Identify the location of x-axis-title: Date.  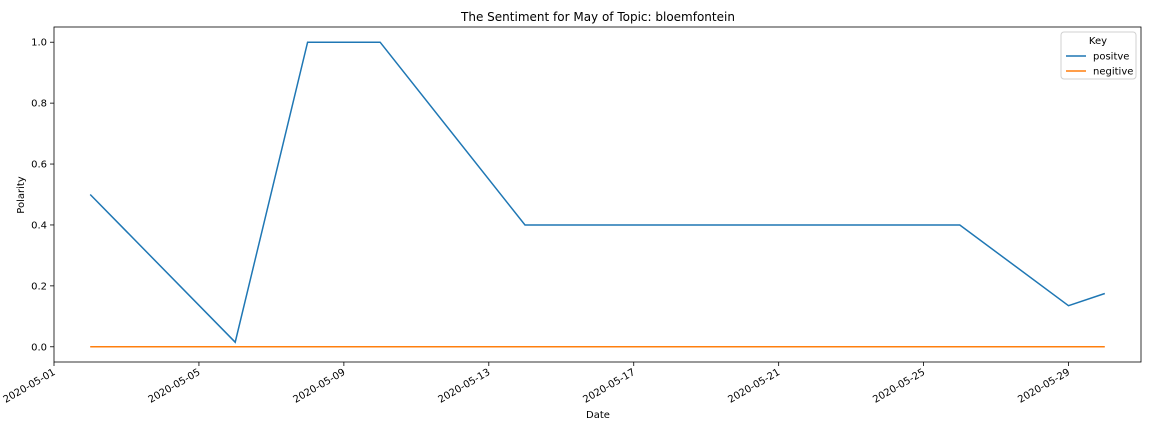
(598, 415).